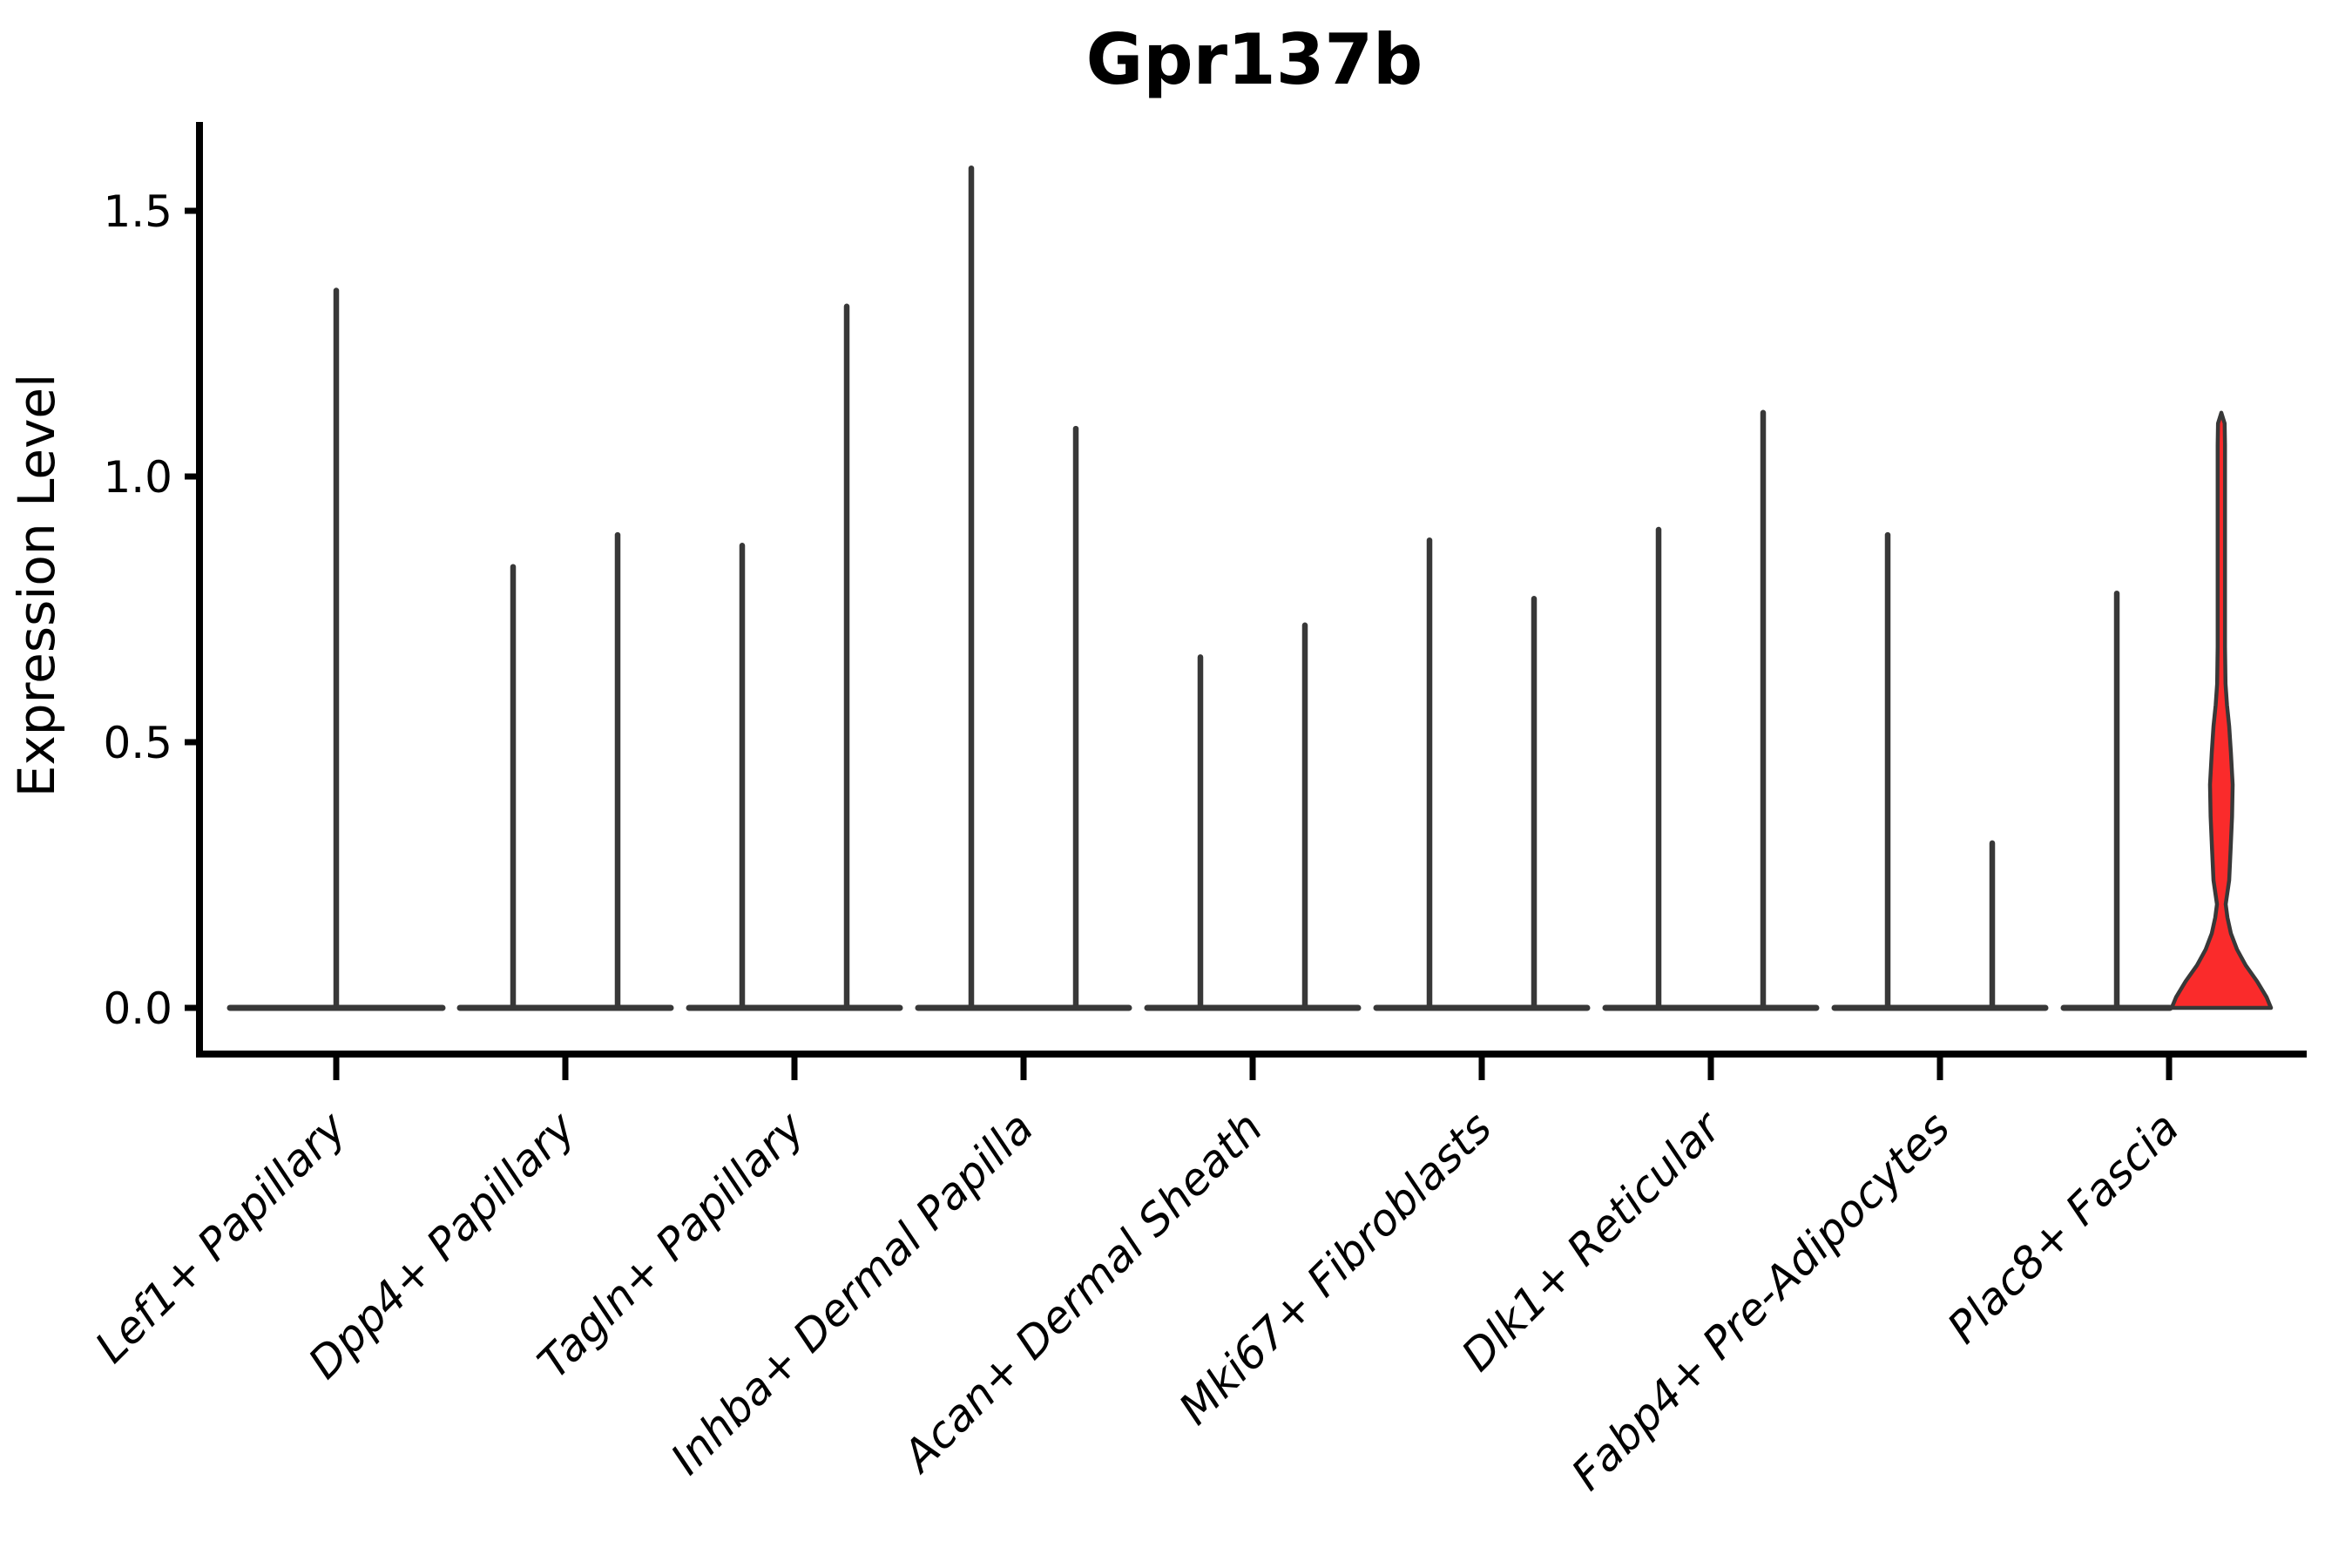  What do you see at coordinates (137, 743) in the screenshot?
I see `y-tick-label: 0.5` at bounding box center [137, 743].